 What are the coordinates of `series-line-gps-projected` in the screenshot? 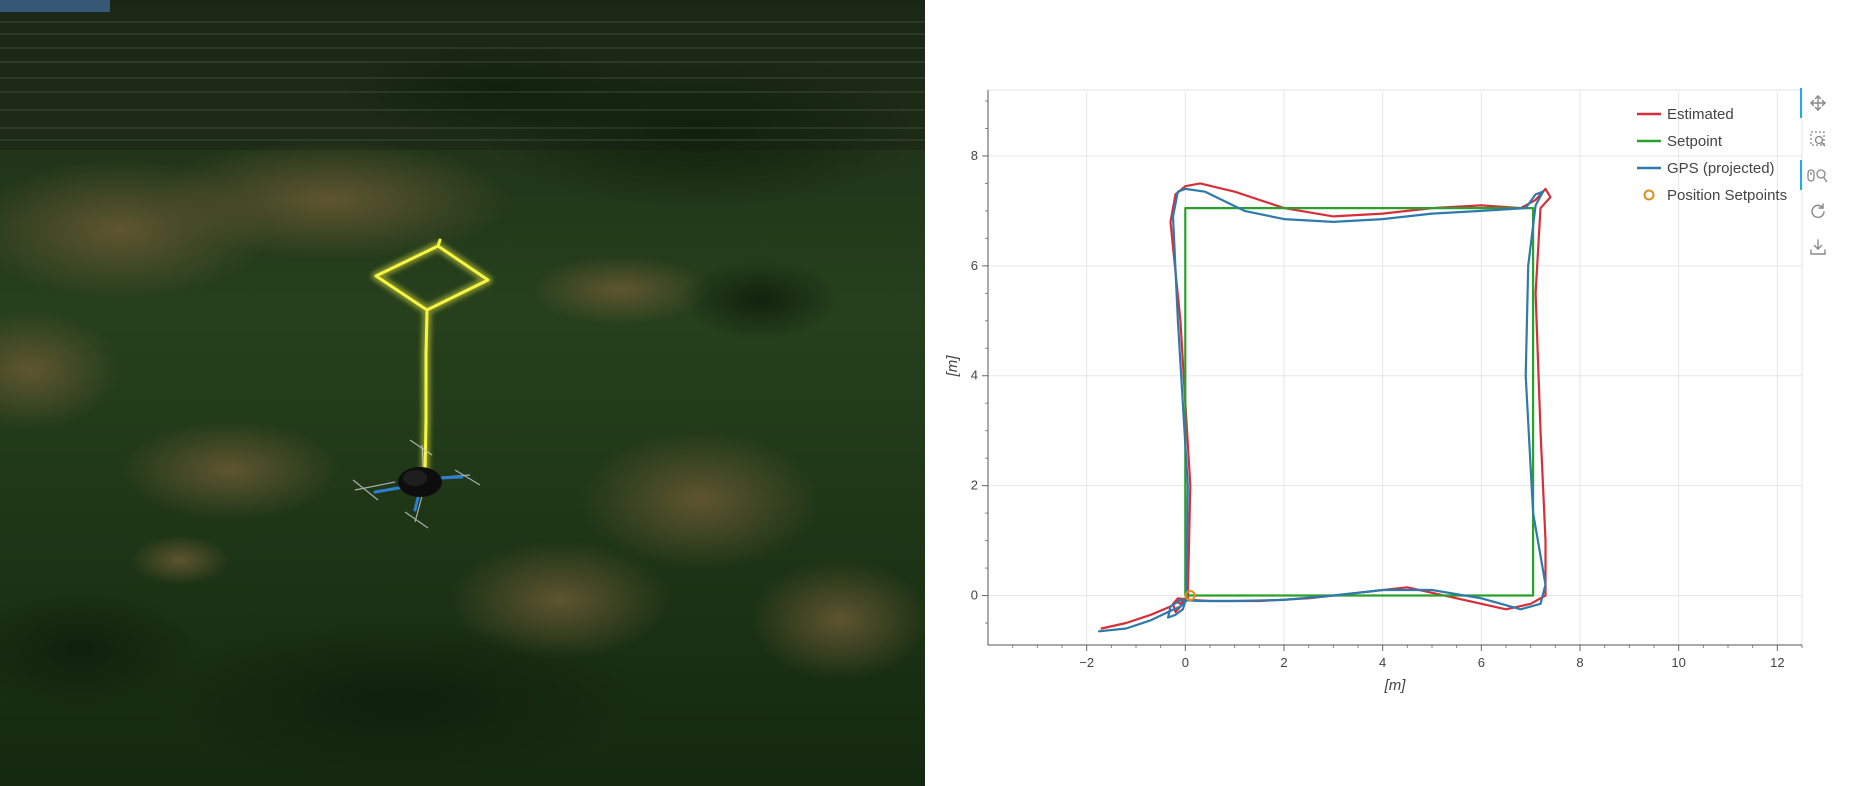 It's located at (1322, 410).